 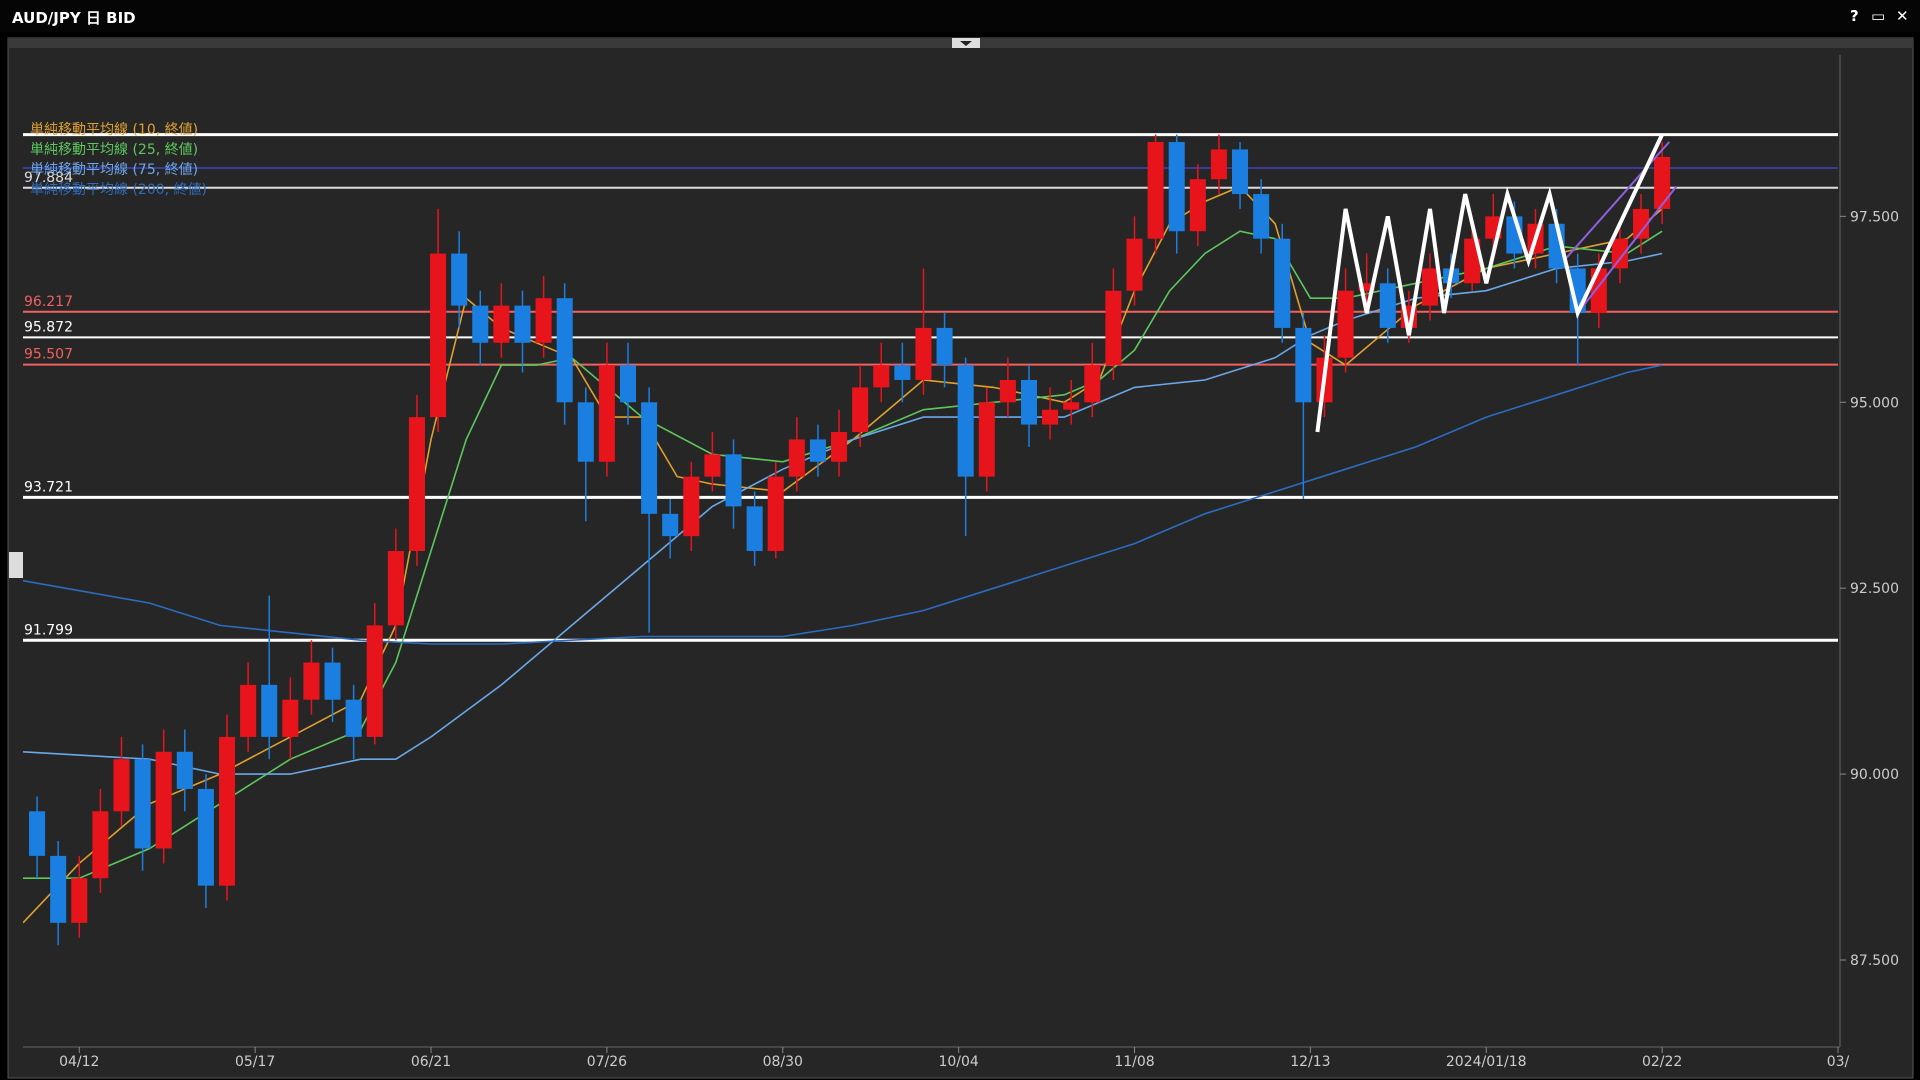 I want to click on legend-entry: 単純移動平均線 (200, 終値), so click(x=118, y=190).